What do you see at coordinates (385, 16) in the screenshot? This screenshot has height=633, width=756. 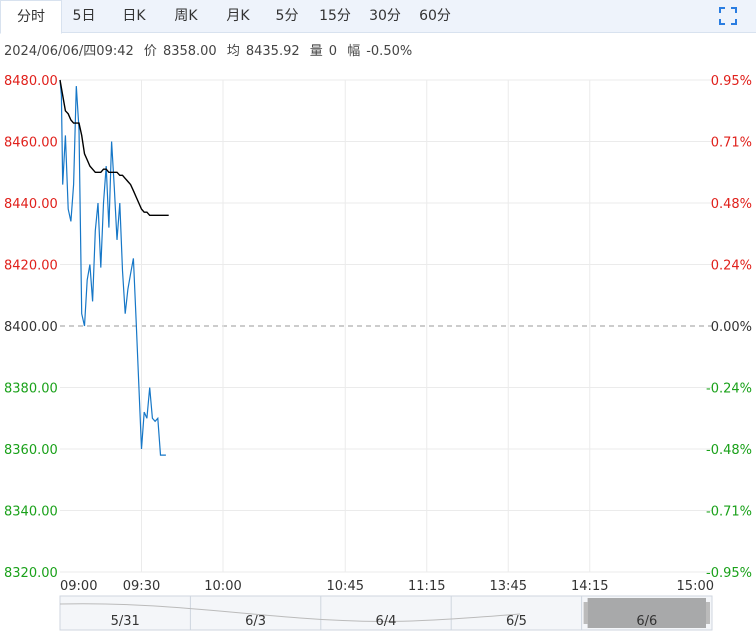 I see `tab-7: 30分` at bounding box center [385, 16].